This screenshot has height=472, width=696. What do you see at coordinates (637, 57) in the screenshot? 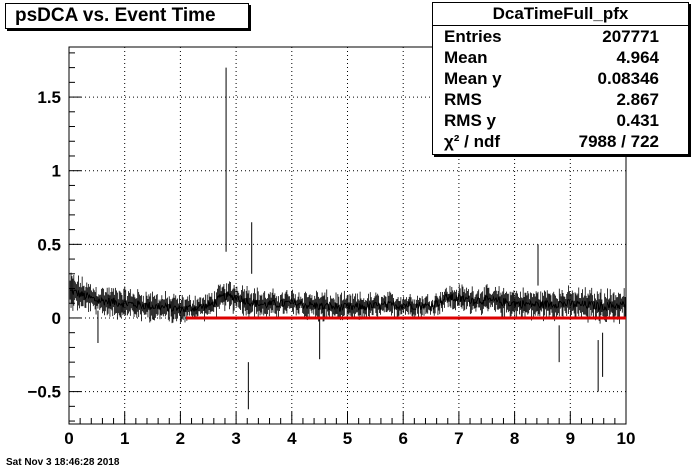
I see `stats-value: 4.964` at bounding box center [637, 57].